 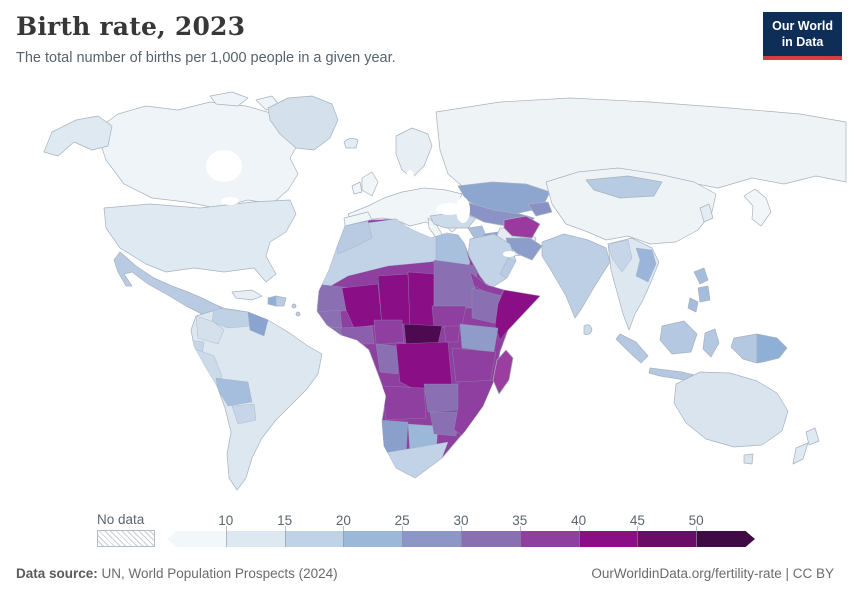 What do you see at coordinates (540, 209) in the screenshot?
I see `region-tajikistan` at bounding box center [540, 209].